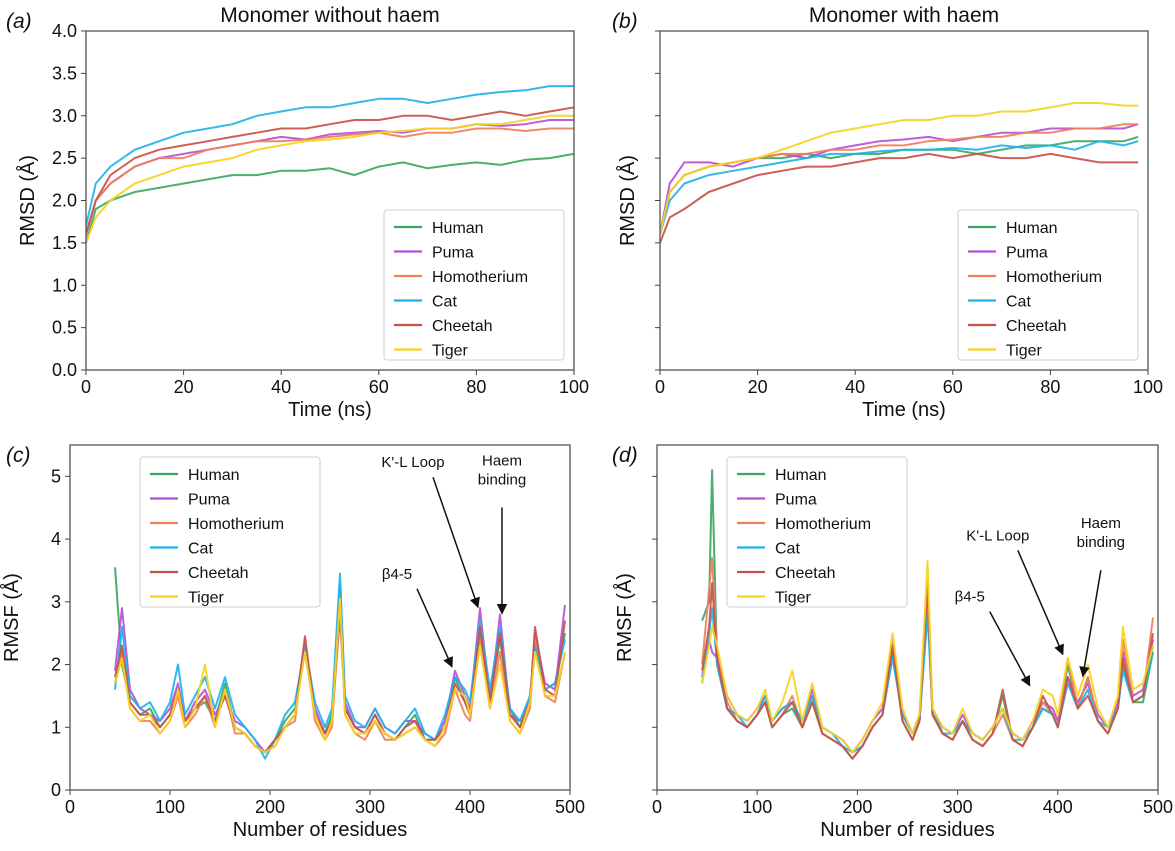  Describe the element at coordinates (64, 31) in the screenshot. I see `y-tick-label: 4.0` at that location.